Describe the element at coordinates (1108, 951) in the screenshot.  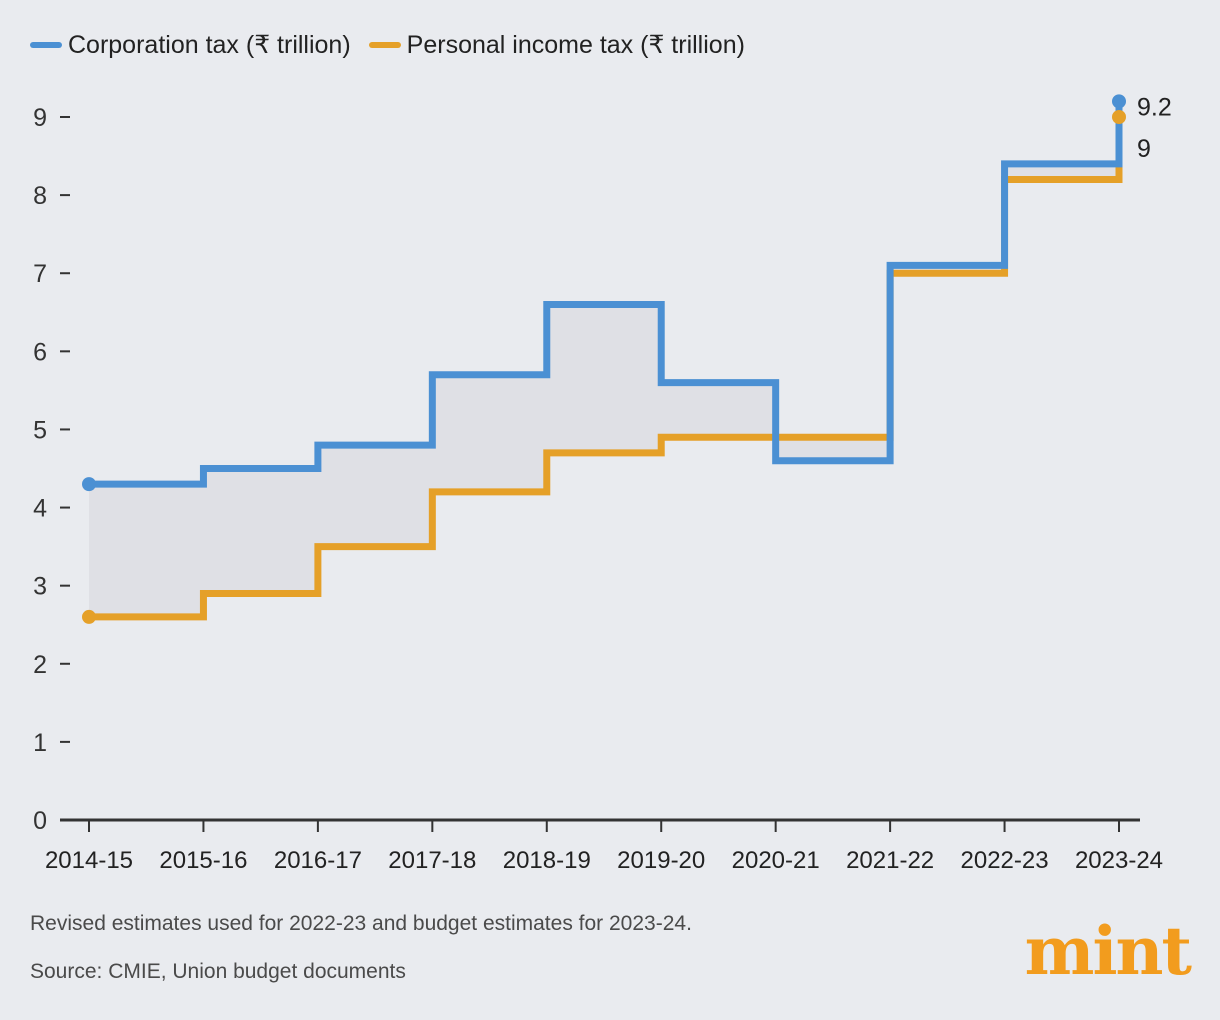
I see `mint-logo: mint` at that location.